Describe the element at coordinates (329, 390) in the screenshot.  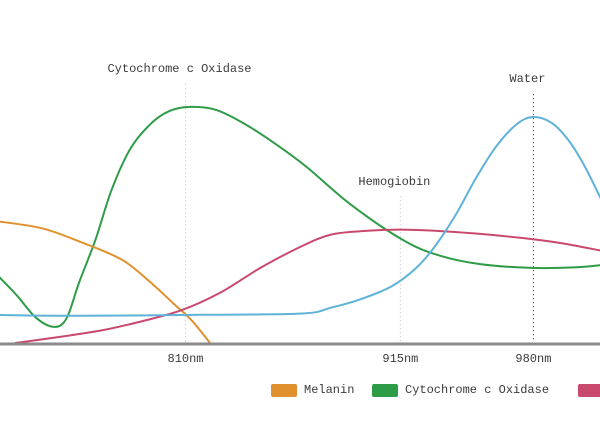
I see `legend-label-melanin: Melanin` at that location.